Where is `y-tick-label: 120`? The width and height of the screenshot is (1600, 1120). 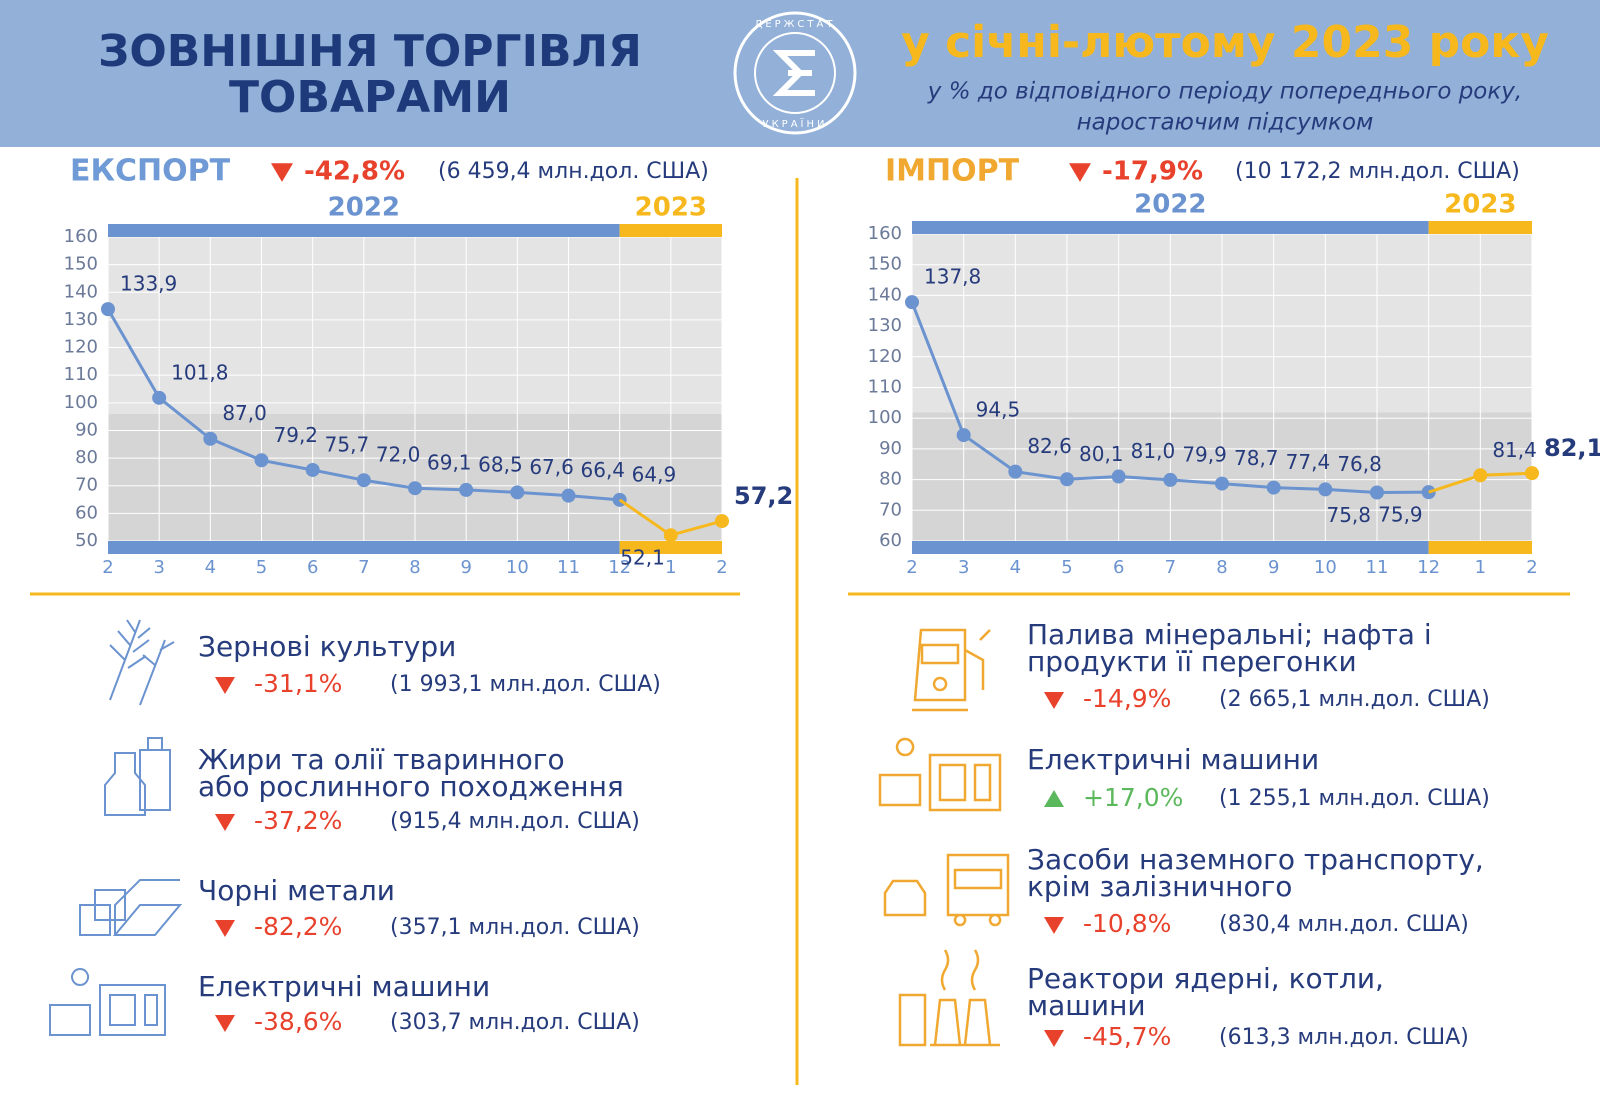
y-tick-label: 120 is located at coordinates (81, 347).